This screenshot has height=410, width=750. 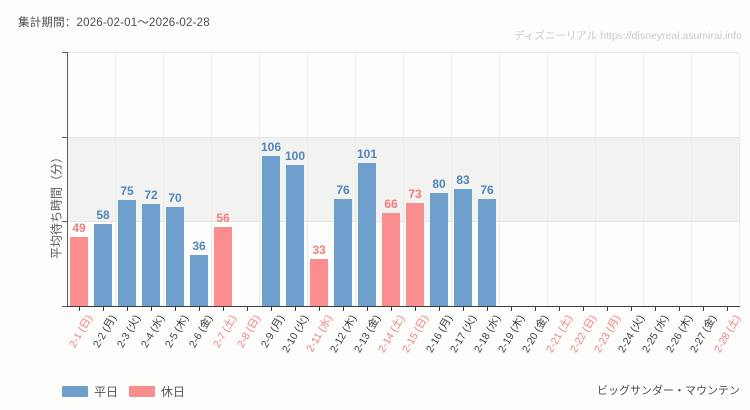 I want to click on bar-value-label: 36, so click(x=199, y=246).